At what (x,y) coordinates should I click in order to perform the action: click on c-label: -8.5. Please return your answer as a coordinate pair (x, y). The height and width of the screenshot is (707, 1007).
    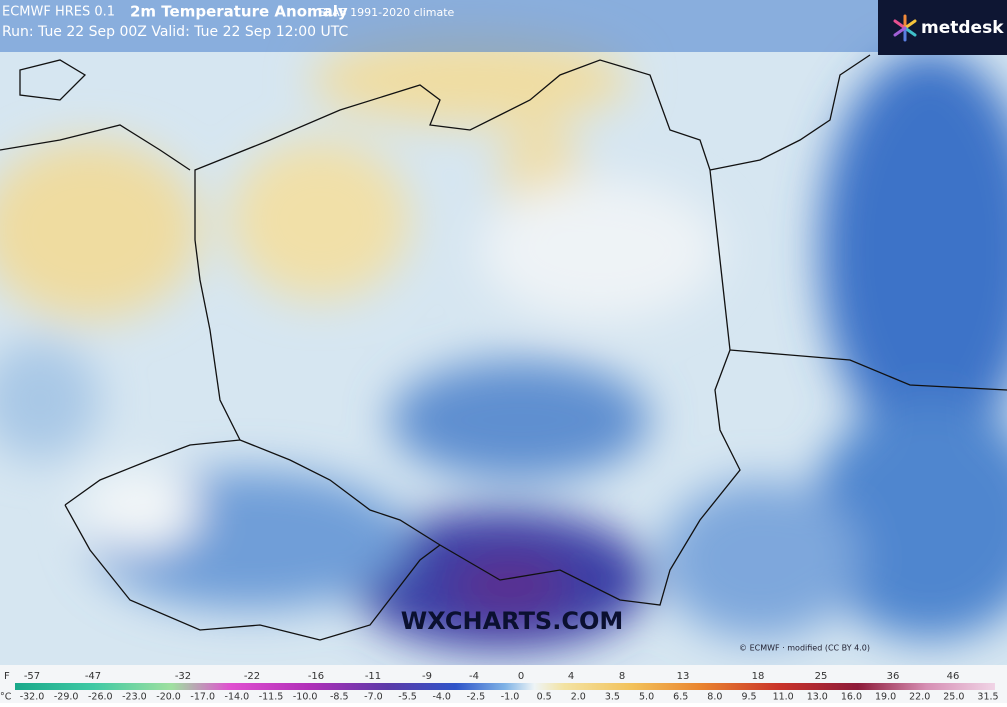
    Looking at the image, I should click on (339, 697).